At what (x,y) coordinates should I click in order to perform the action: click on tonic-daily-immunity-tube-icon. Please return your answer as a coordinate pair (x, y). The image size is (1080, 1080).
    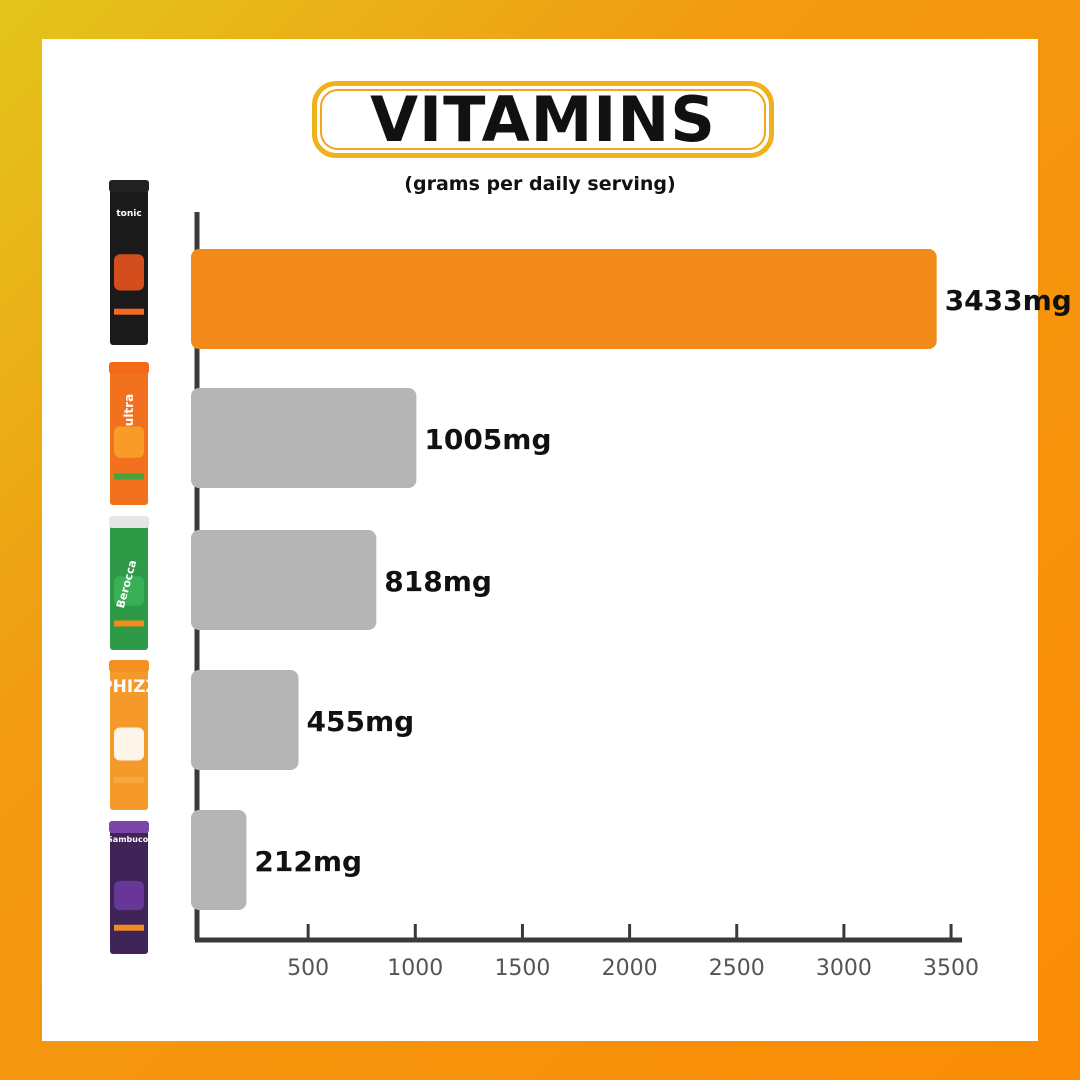
    Looking at the image, I should click on (129, 262).